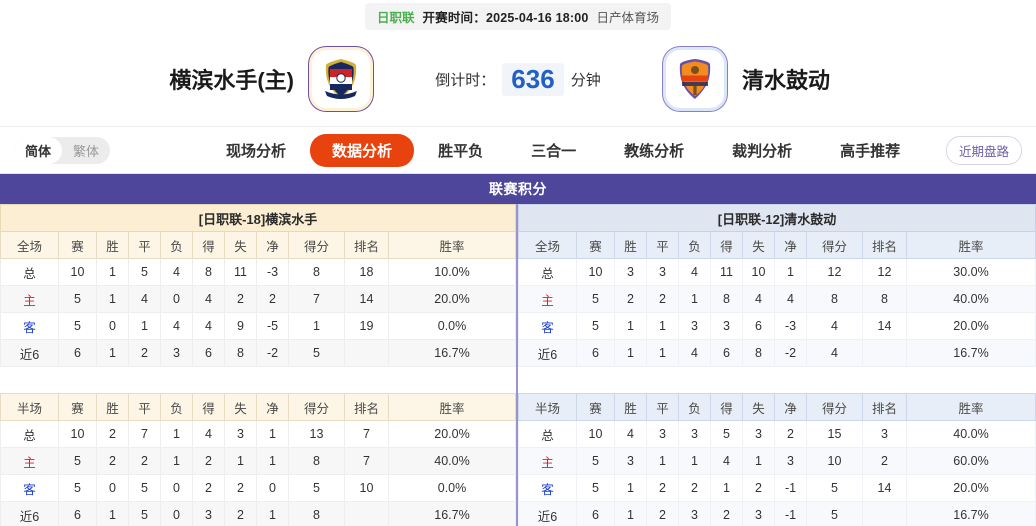  I want to click on language-toggle: 简体 繁体, so click(62, 150).